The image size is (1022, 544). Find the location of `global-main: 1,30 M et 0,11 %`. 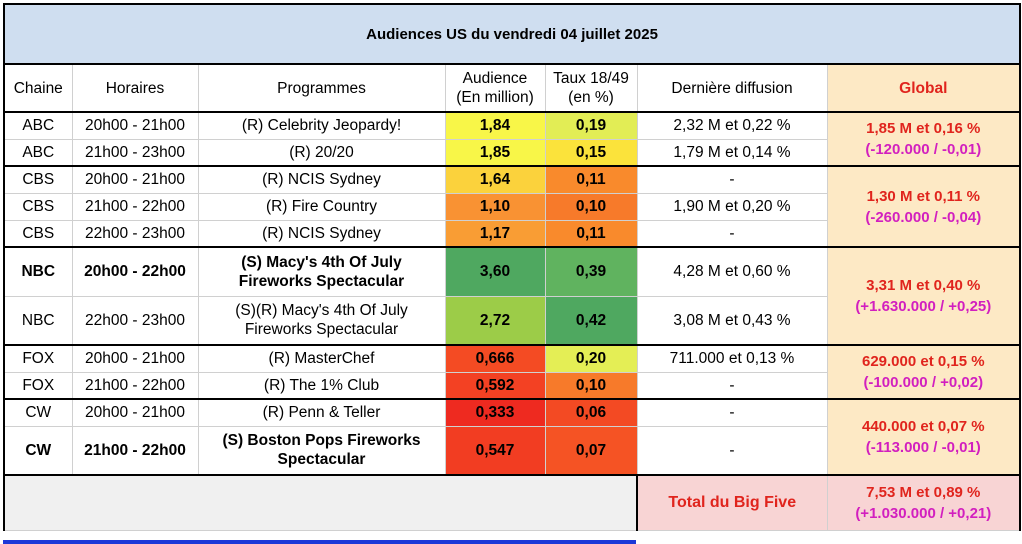

global-main: 1,30 M et 0,11 % is located at coordinates (923, 196).